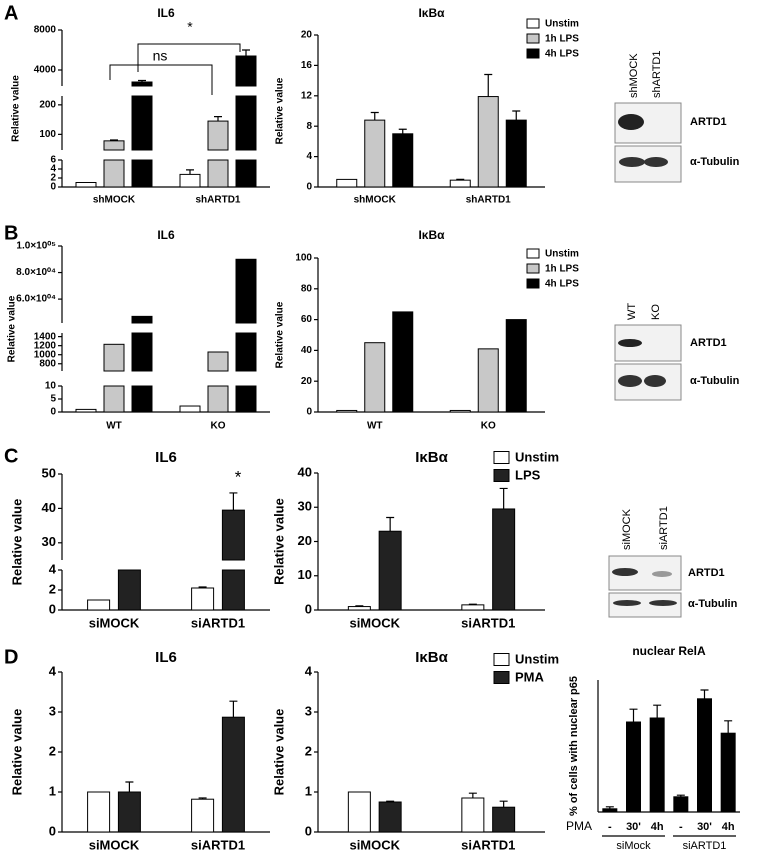 The height and width of the screenshot is (854, 760). Describe the element at coordinates (669, 651) in the screenshot. I see `chart-title: nuclear RelA` at that location.